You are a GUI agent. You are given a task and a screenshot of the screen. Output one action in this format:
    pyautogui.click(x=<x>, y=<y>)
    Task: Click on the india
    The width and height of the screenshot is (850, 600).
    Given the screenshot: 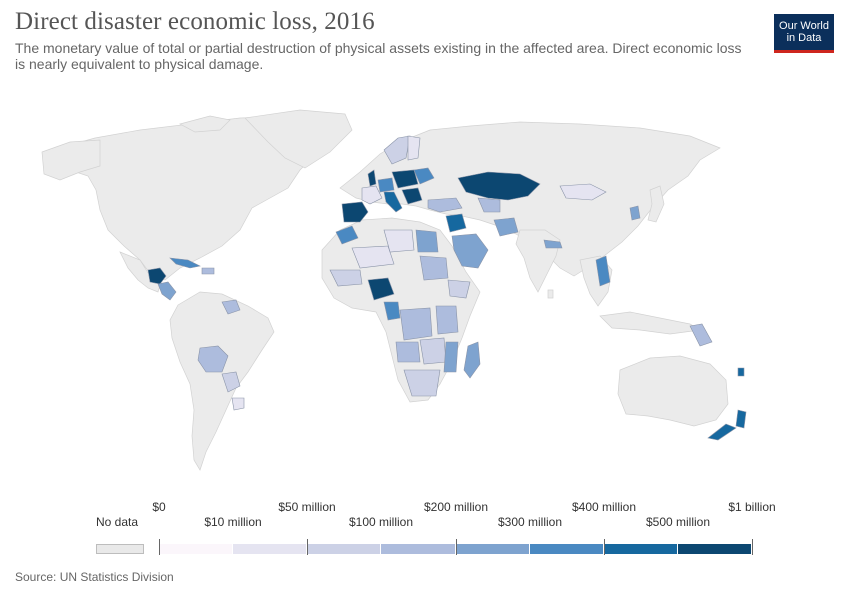 What is the action you would take?
    pyautogui.click(x=538, y=261)
    